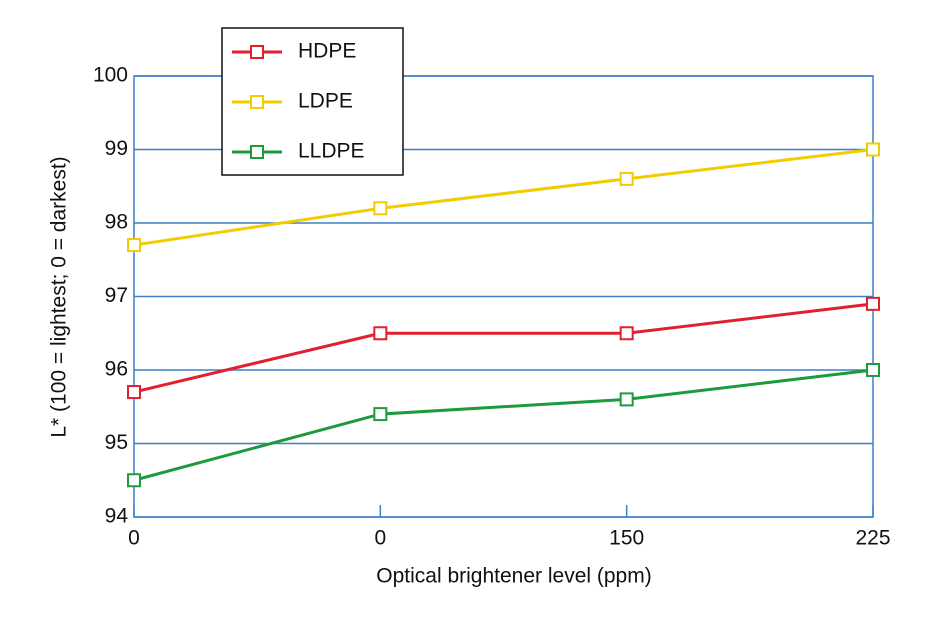  Describe the element at coordinates (116, 442) in the screenshot. I see `y-tick-label: 95` at that location.